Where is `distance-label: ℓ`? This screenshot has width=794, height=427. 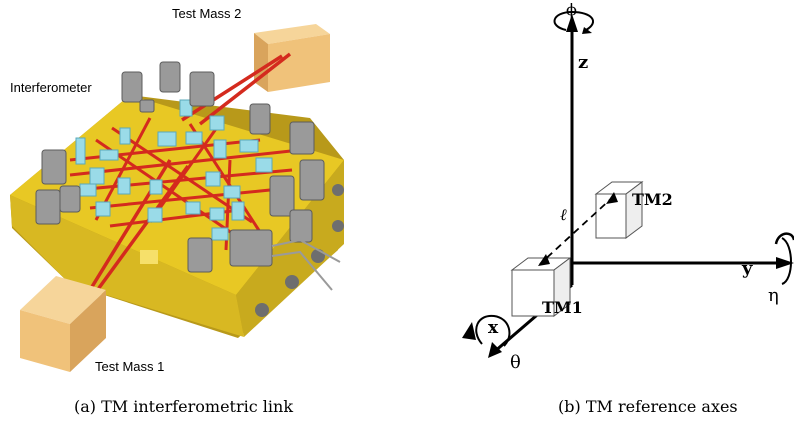 distance-label: ℓ is located at coordinates (563, 214).